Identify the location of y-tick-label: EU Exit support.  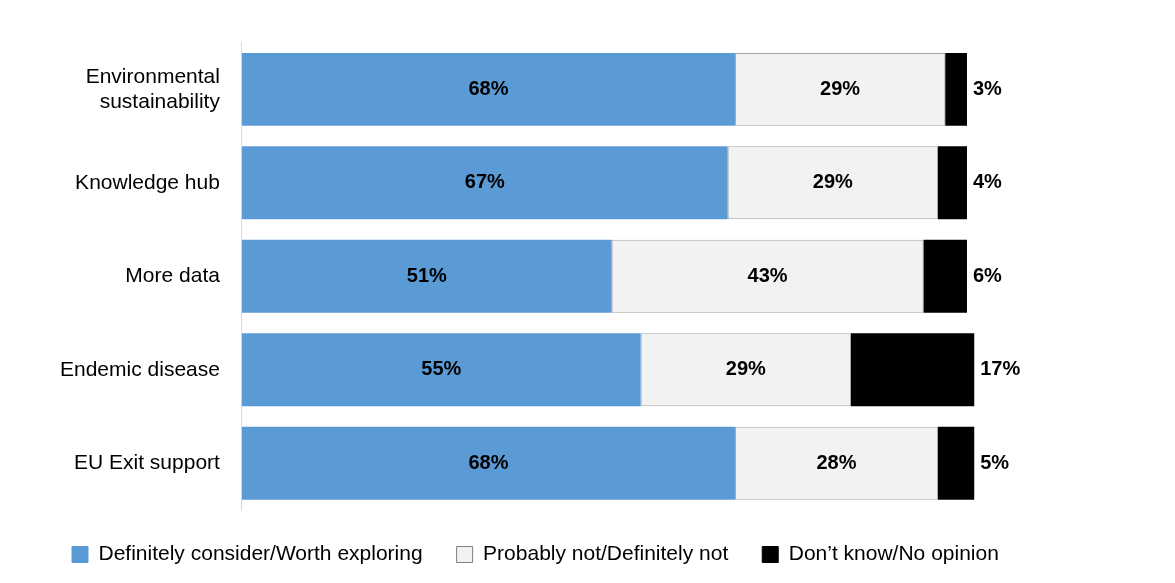
(147, 462).